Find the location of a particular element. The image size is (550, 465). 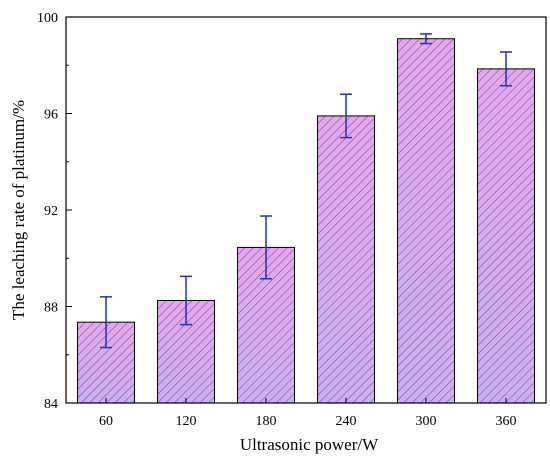

y-tick-label-92: 92 is located at coordinates (51, 211).